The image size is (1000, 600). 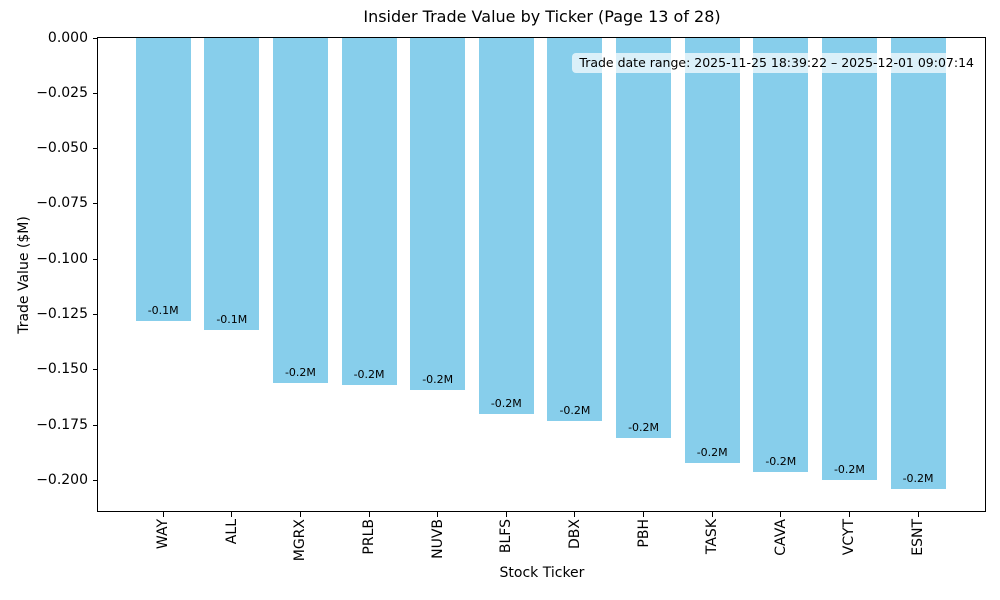 What do you see at coordinates (62, 92) in the screenshot?
I see `y-tick-label: −0.025` at bounding box center [62, 92].